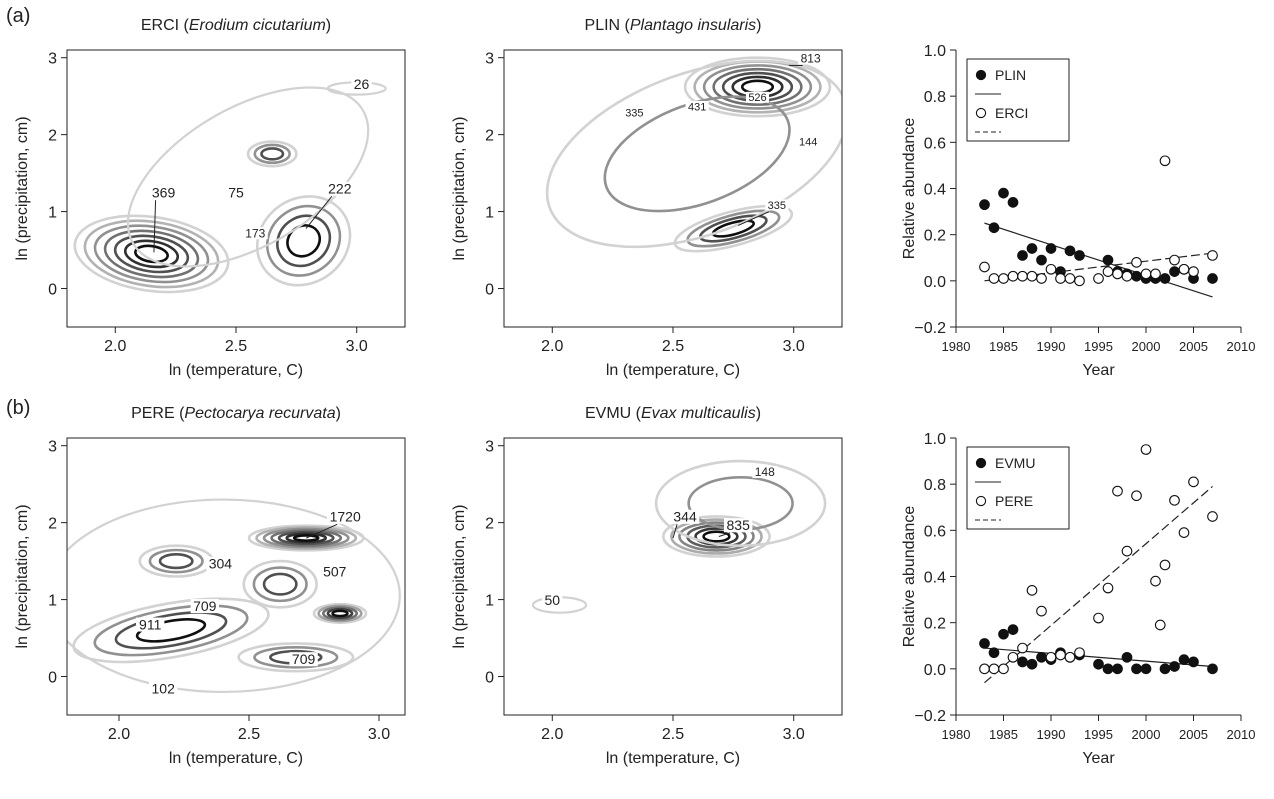  I want to click on title-species: Plantago insularis, so click(693, 25).